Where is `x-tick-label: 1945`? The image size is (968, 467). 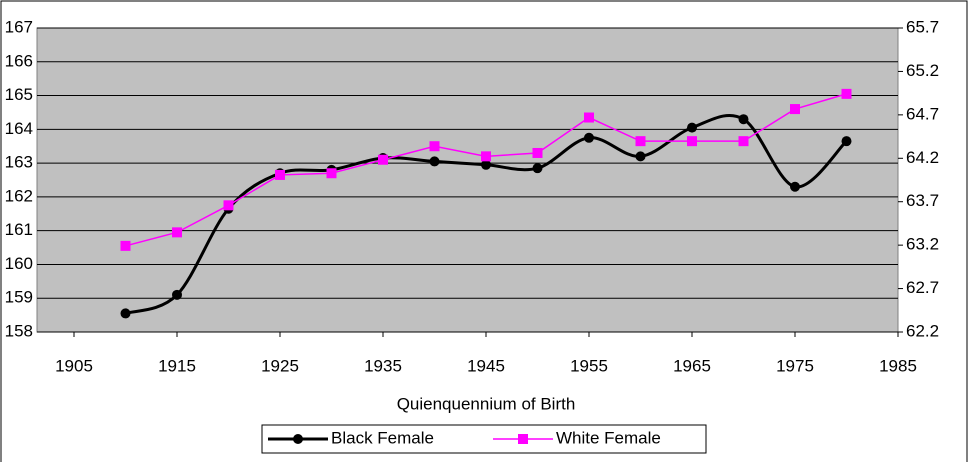
x-tick-label: 1945 is located at coordinates (486, 365).